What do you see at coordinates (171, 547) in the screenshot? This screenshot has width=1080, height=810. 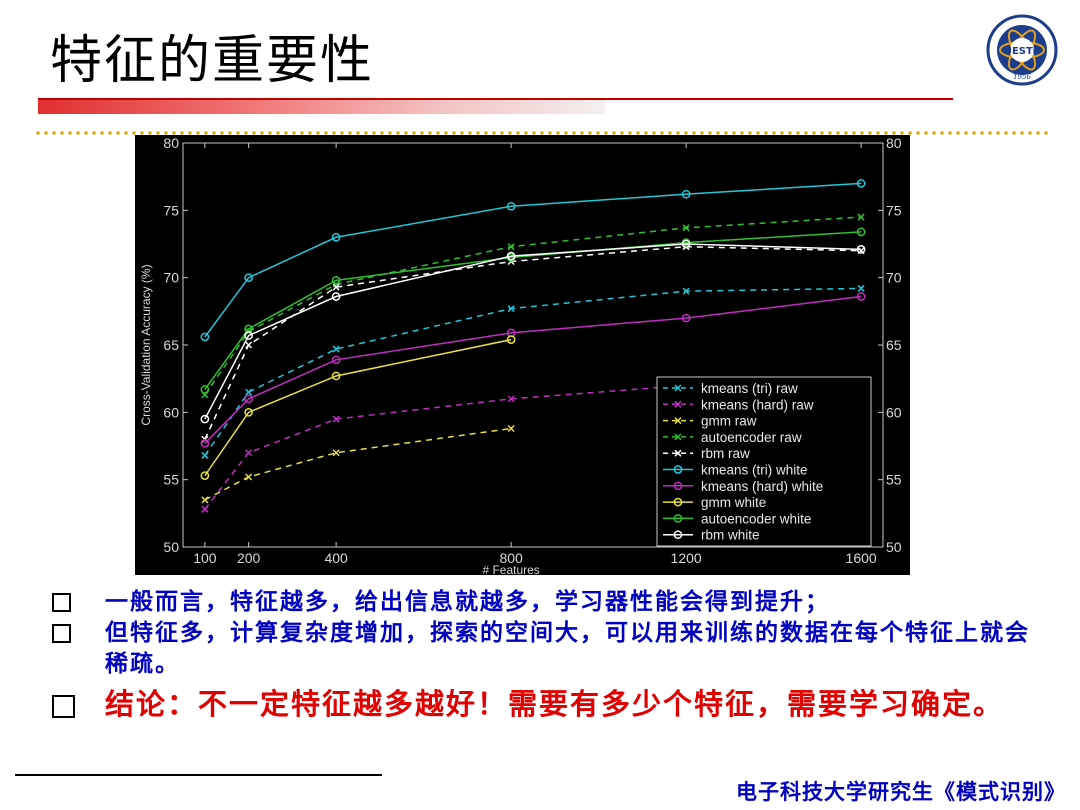 I see `y-tick-label: 50` at bounding box center [171, 547].